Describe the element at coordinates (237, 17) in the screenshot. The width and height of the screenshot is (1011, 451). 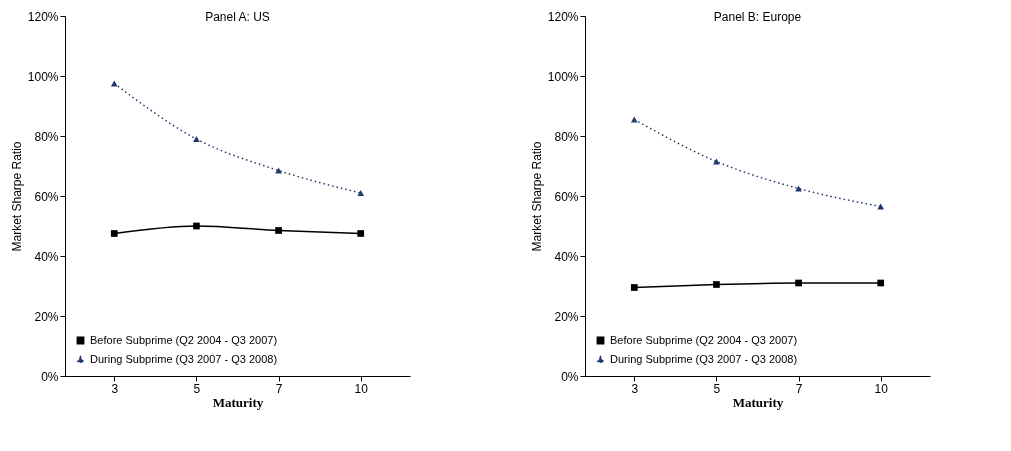
I see `chart-title: Panel A: US` at that location.